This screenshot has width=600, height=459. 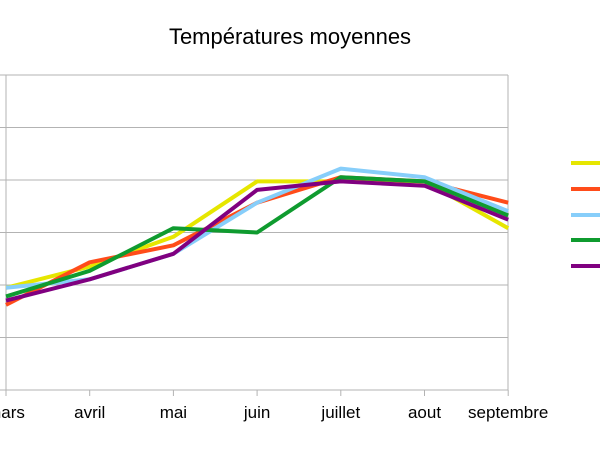 What do you see at coordinates (508, 412) in the screenshot?
I see `x-tick-label-septembre: septembre` at bounding box center [508, 412].